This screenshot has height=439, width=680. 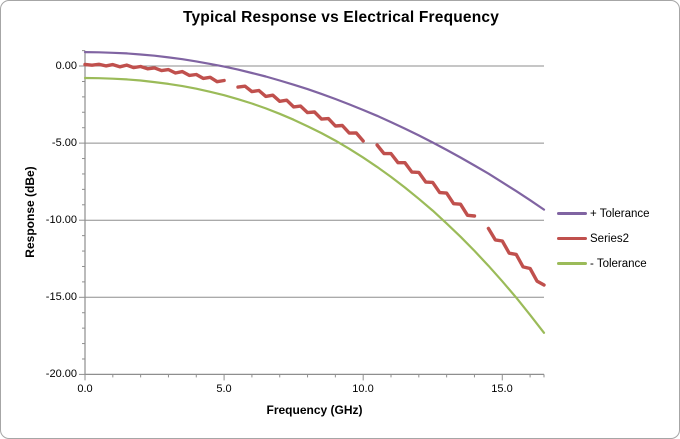 What do you see at coordinates (502, 389) in the screenshot?
I see `x-tick-label: 15.0` at bounding box center [502, 389].